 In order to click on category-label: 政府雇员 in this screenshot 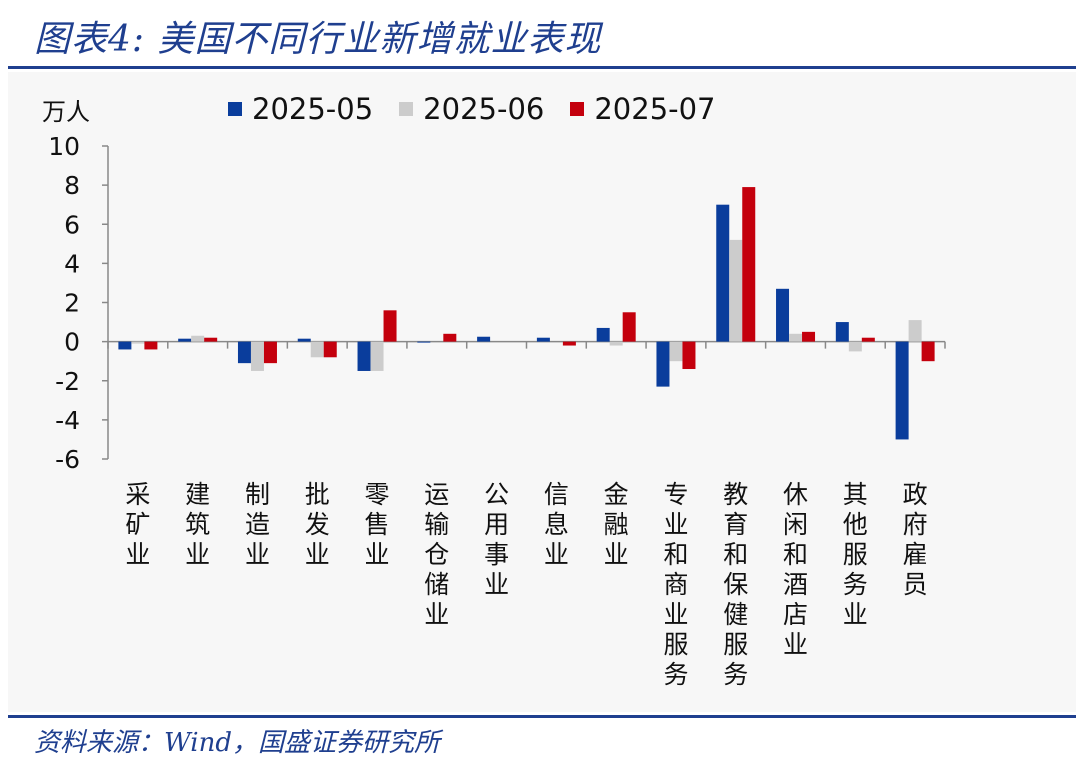, I will do `click(915, 539)`.